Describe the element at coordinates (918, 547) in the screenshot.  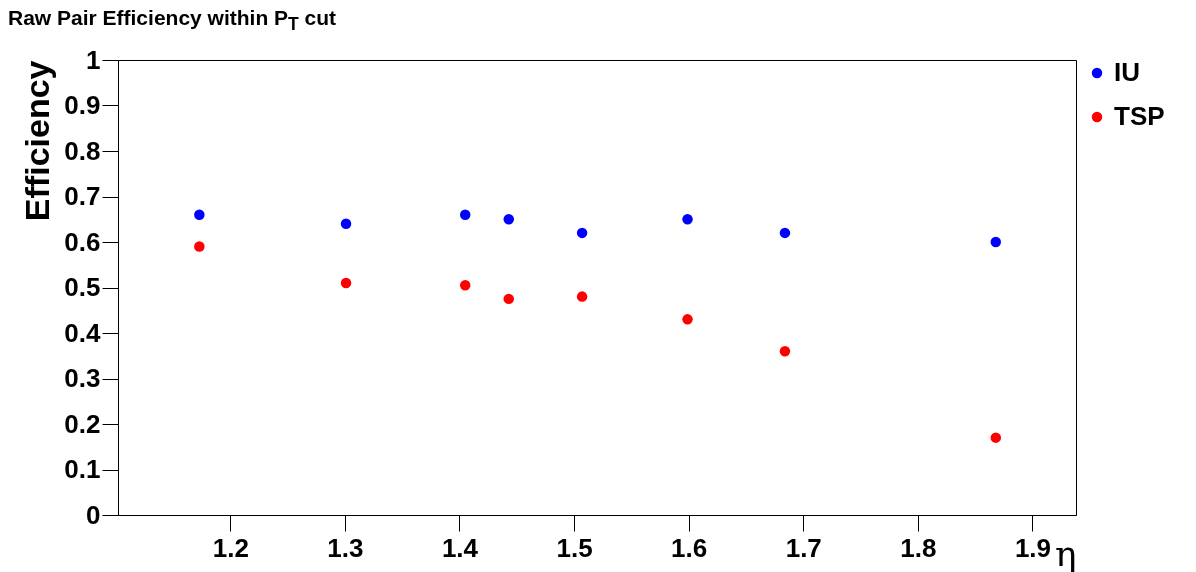
I see `x-tick-label: 1.8` at that location.